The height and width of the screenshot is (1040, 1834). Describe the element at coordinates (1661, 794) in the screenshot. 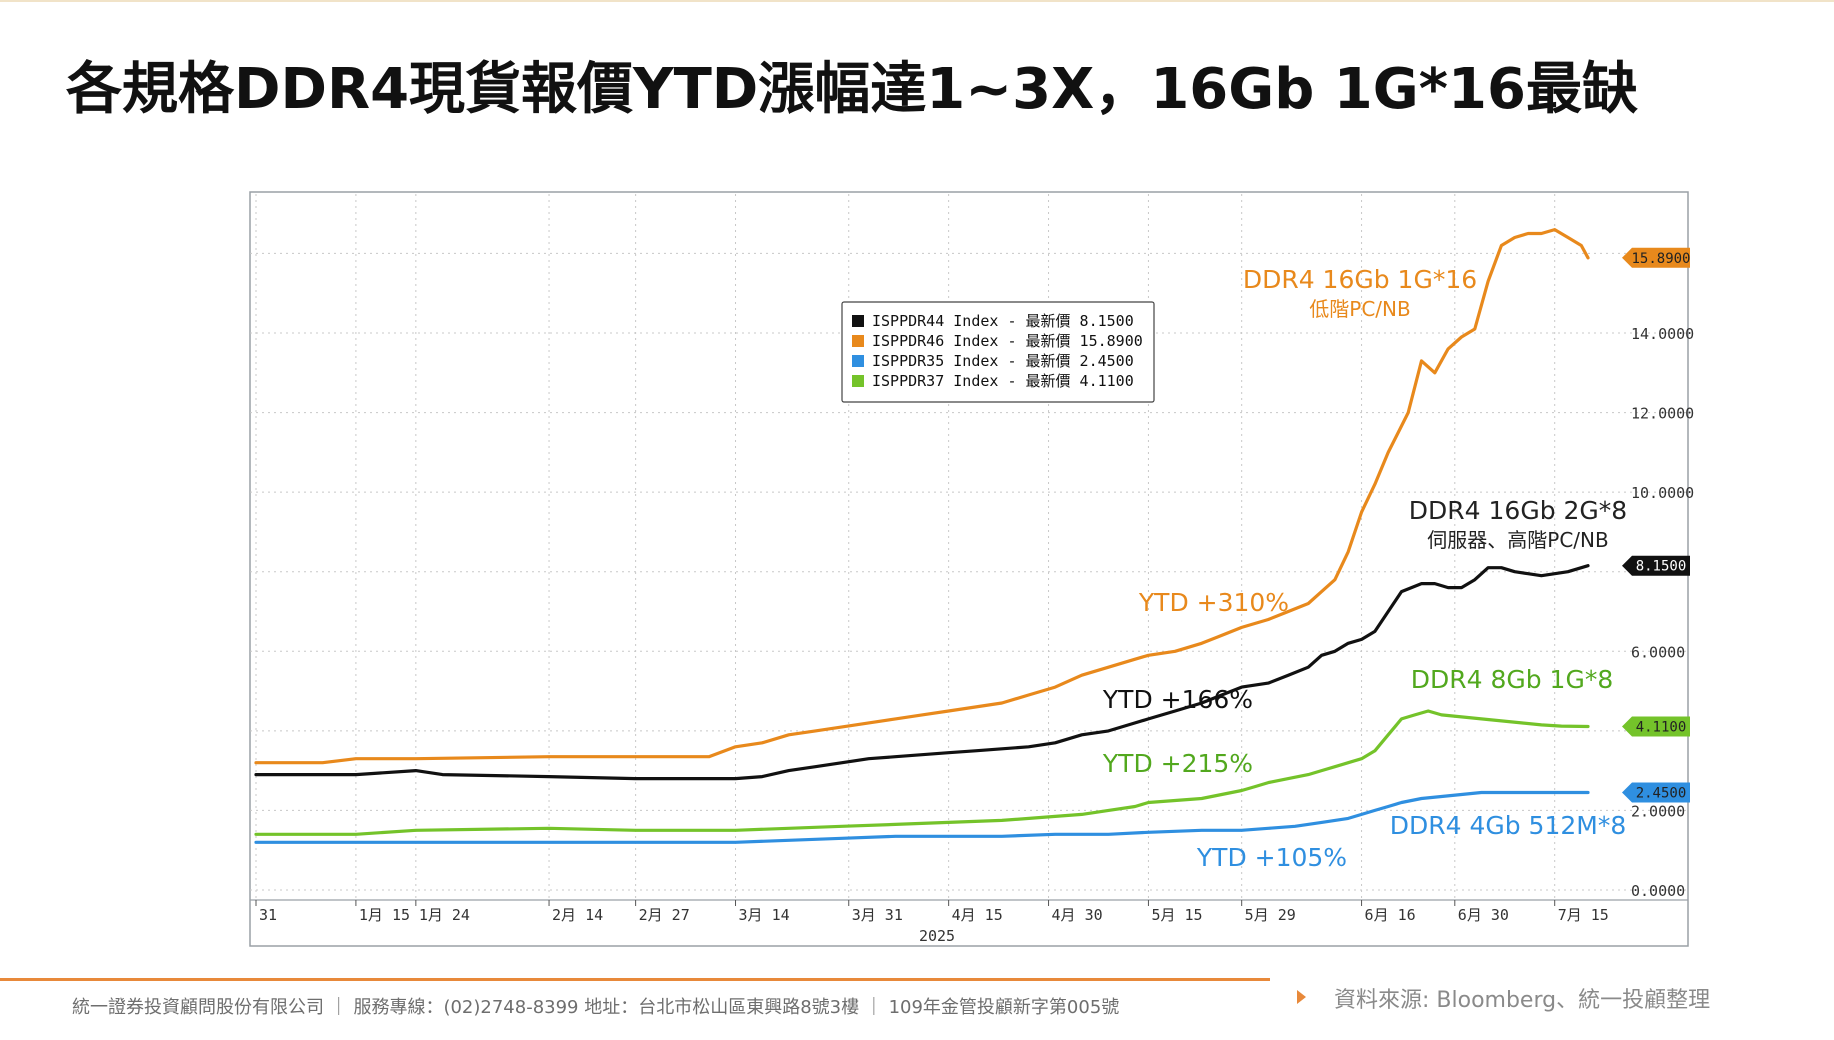

I see `last-value-tag-label: 2.4500` at that location.